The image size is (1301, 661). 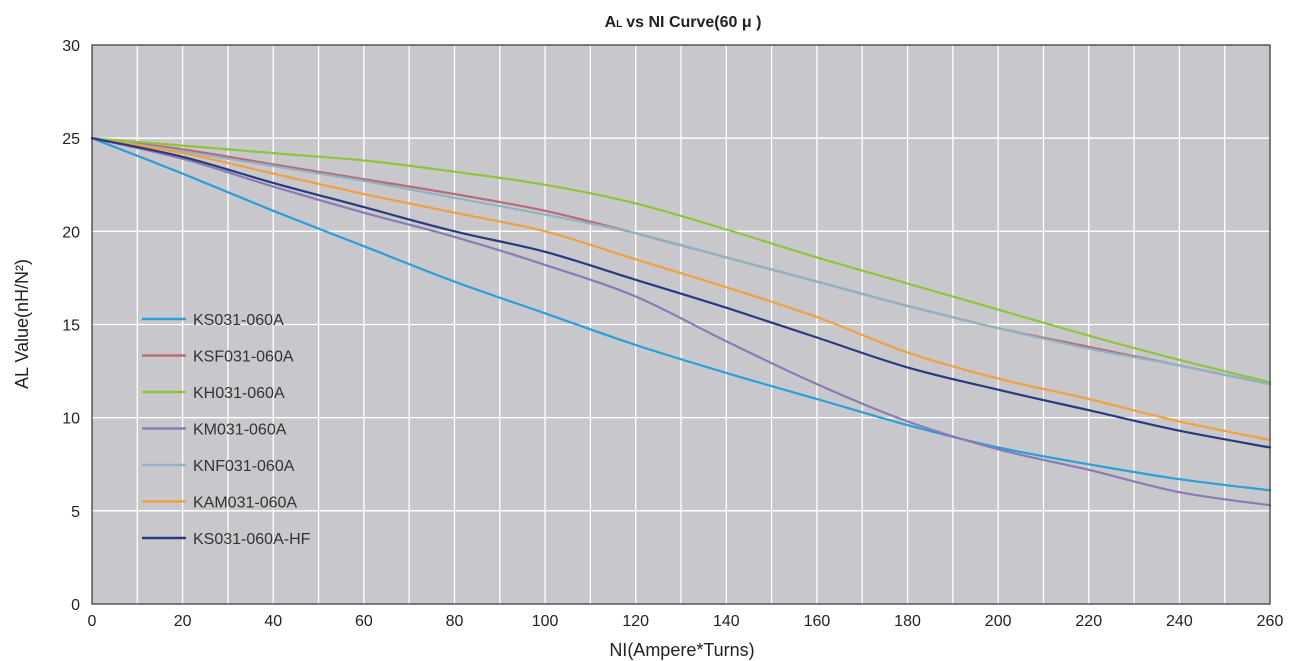 What do you see at coordinates (239, 393) in the screenshot?
I see `legend-label: KH031-060A` at bounding box center [239, 393].